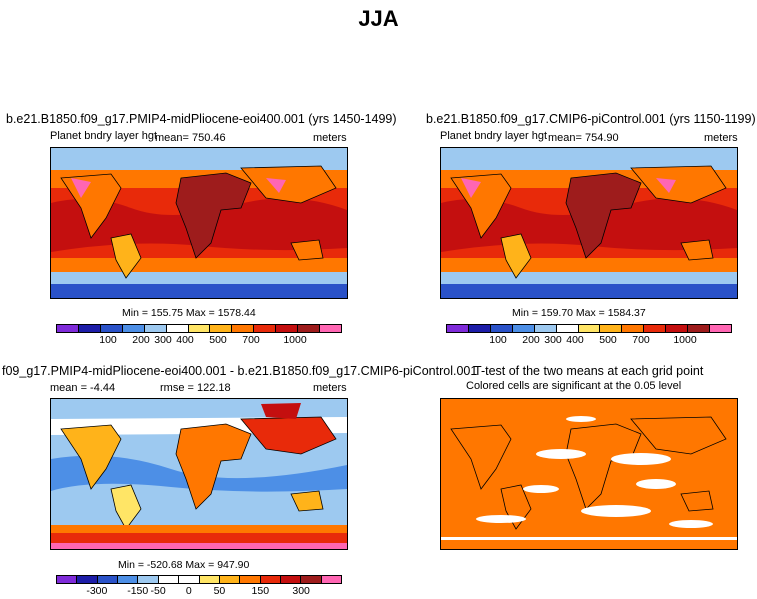  Describe the element at coordinates (97, 591) in the screenshot. I see `colorbar-tick-label: -300` at that location.